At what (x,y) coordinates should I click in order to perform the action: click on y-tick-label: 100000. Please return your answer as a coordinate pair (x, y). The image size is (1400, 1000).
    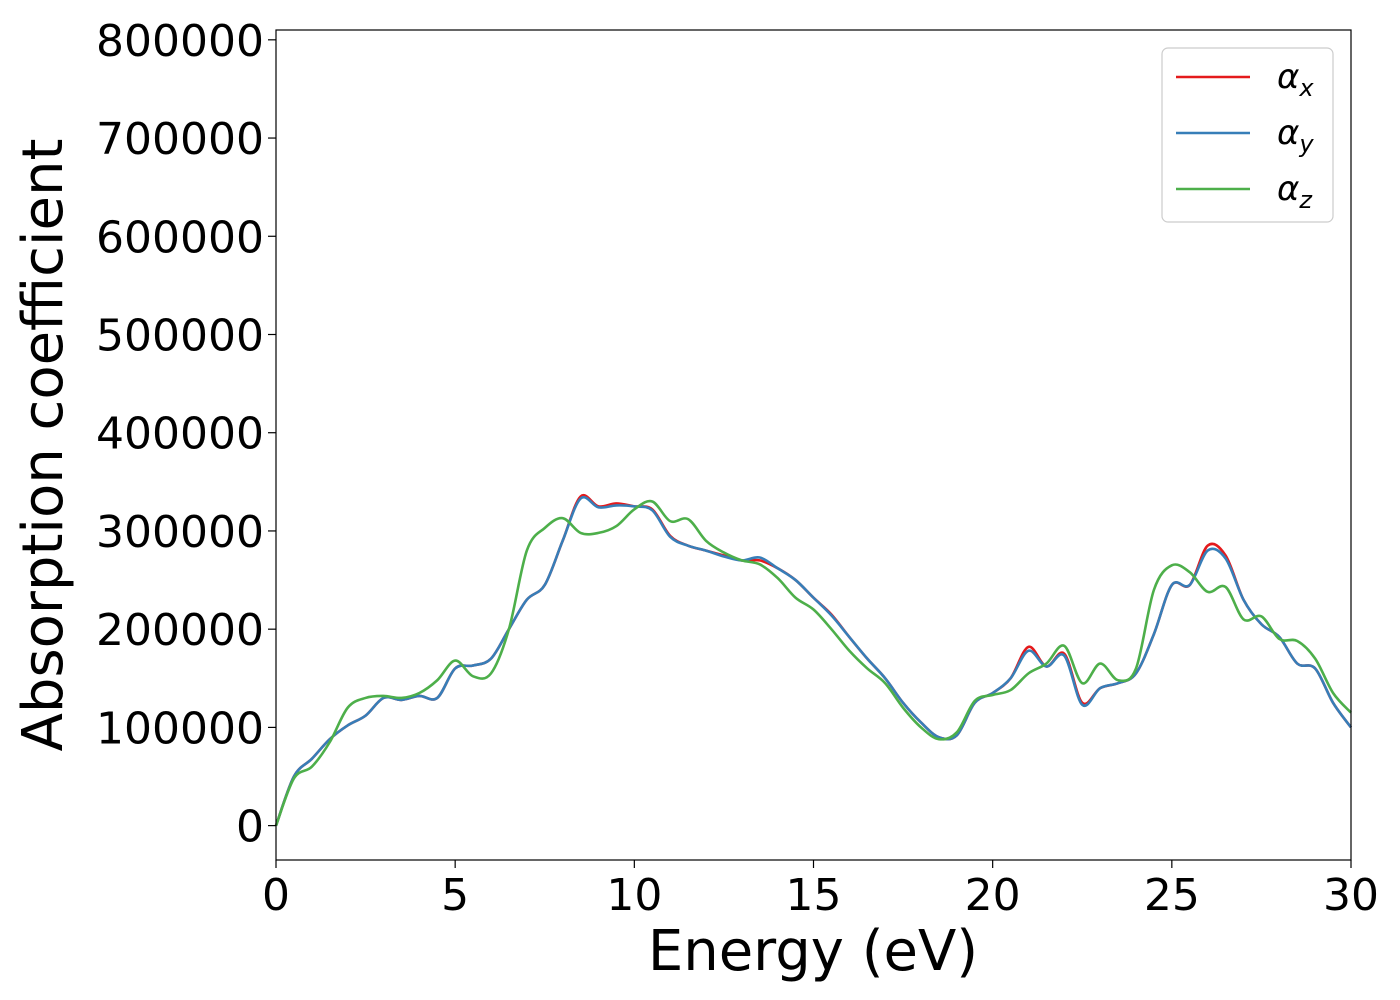
    Looking at the image, I should click on (180, 728).